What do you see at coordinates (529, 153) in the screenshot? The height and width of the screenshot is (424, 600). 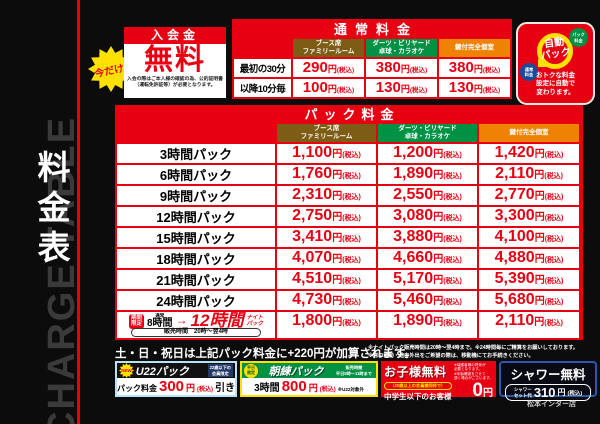 I see `price-cell: 1,420 円 (税込)` at bounding box center [529, 153].